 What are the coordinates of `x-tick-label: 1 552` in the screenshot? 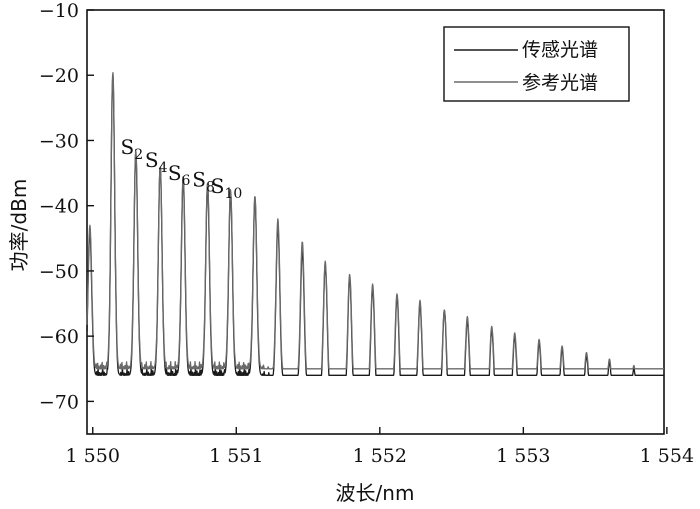 It's located at (380, 456).